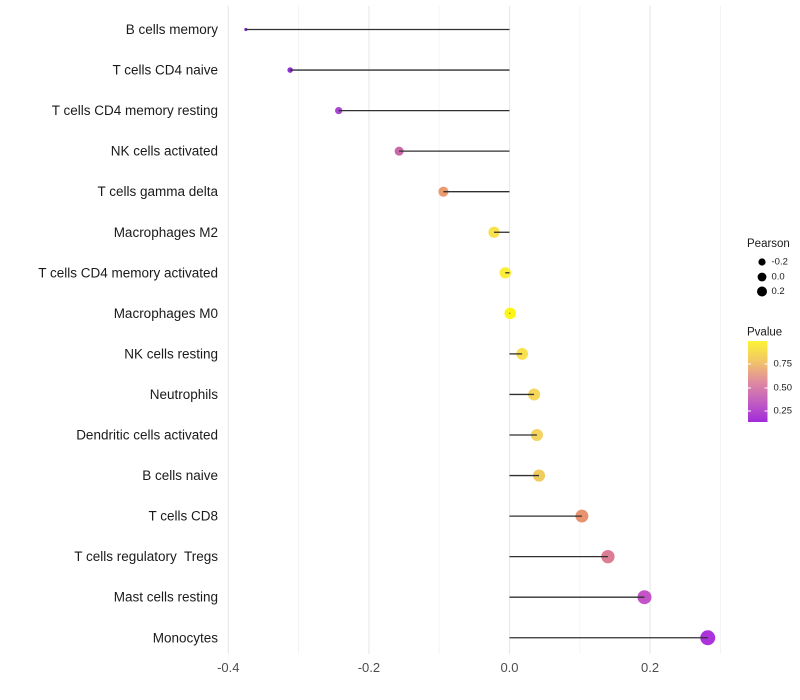  What do you see at coordinates (186, 637) in the screenshot?
I see `category-label: Monocytes` at bounding box center [186, 637].